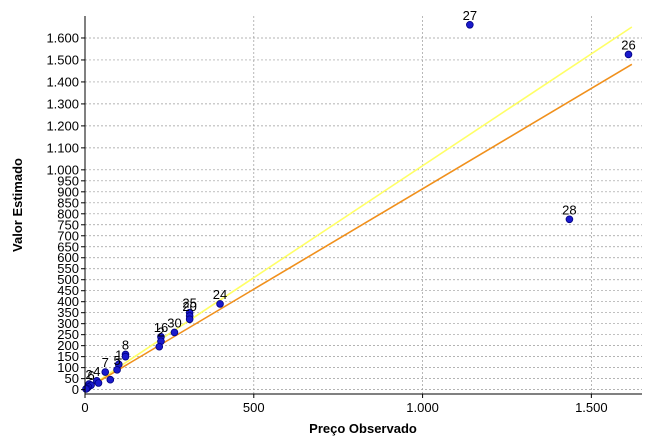 Image resolution: width=647 pixels, height=440 pixels. What do you see at coordinates (68, 356) in the screenshot?
I see `y-tick-label: 150` at bounding box center [68, 356].